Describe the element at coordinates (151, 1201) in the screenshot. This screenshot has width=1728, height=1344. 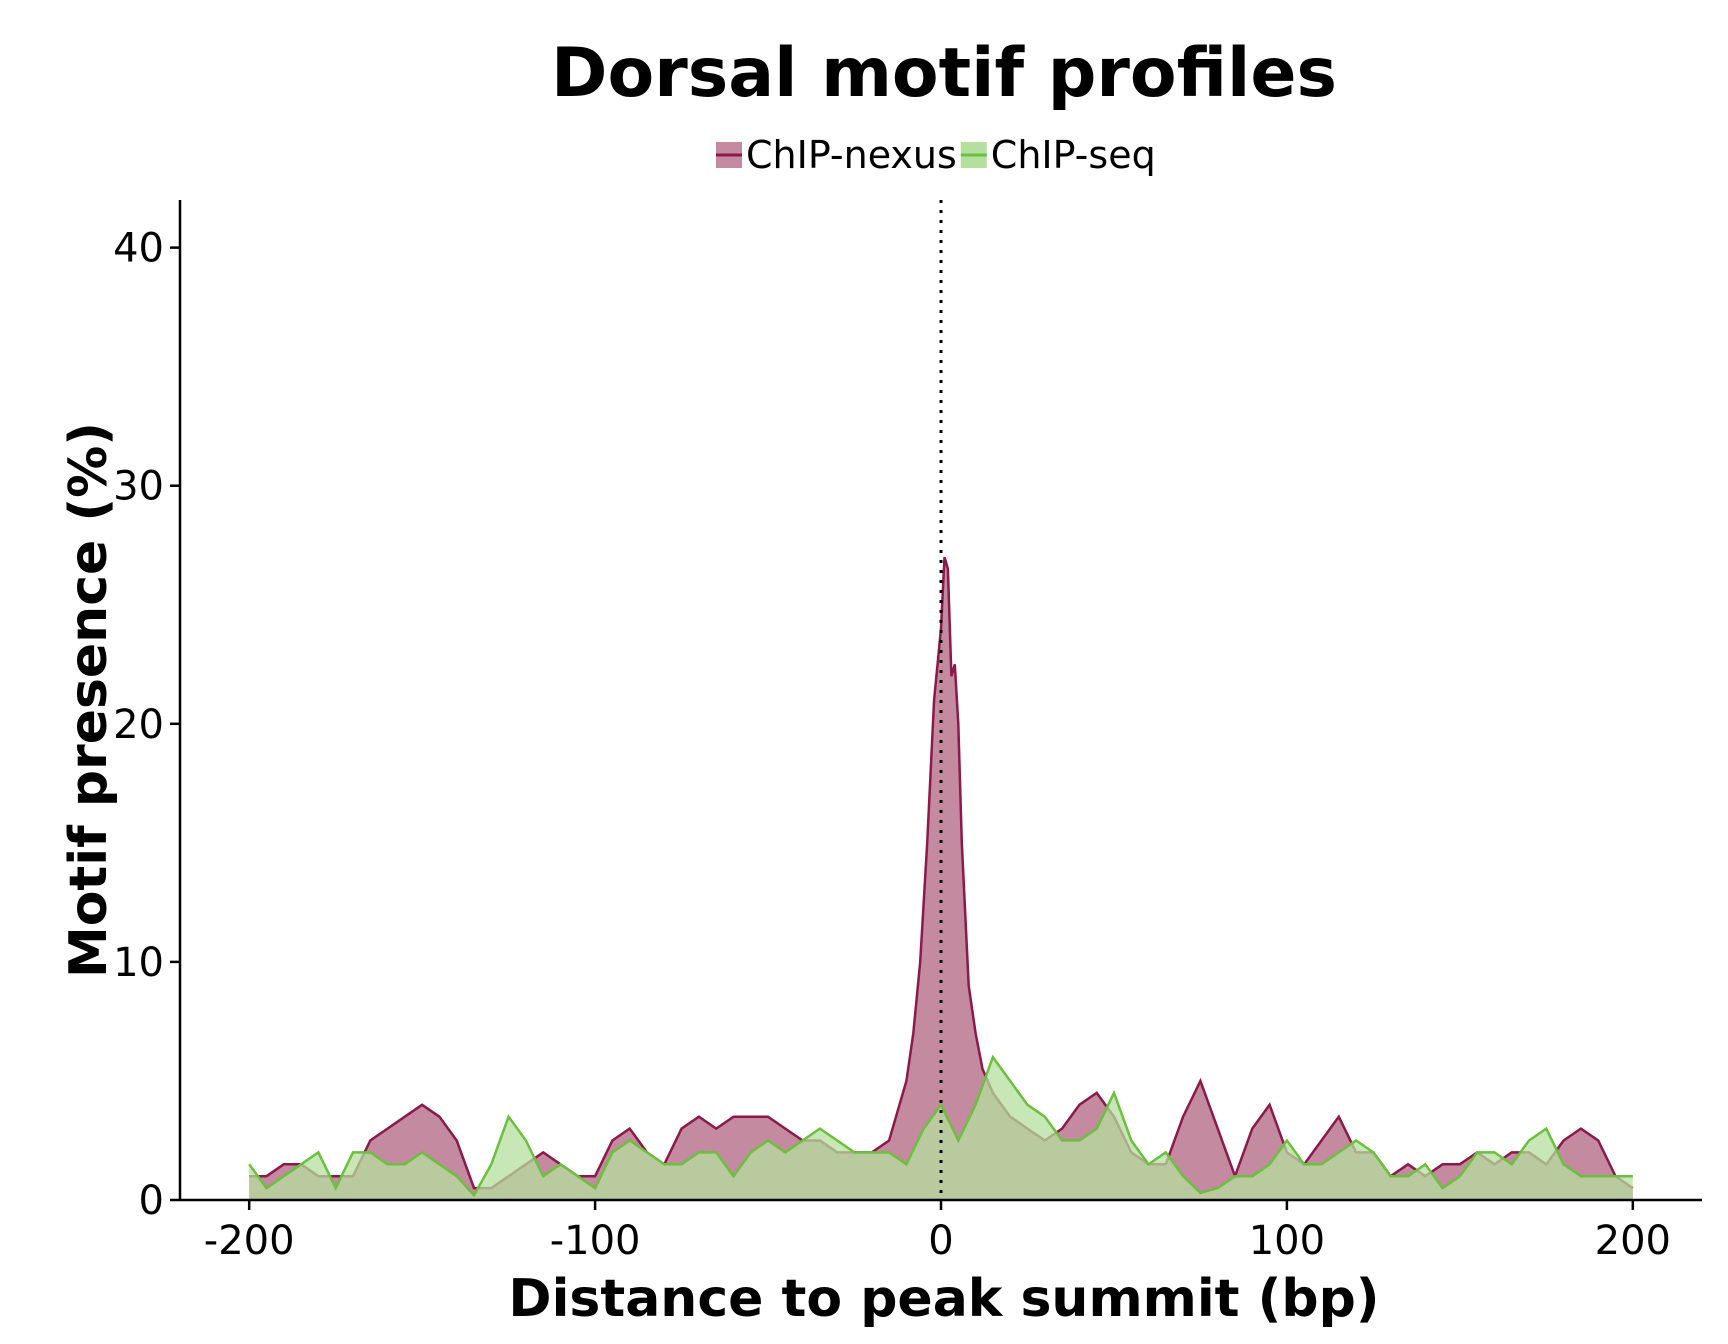
I see `y-tick-label: 0` at that location.